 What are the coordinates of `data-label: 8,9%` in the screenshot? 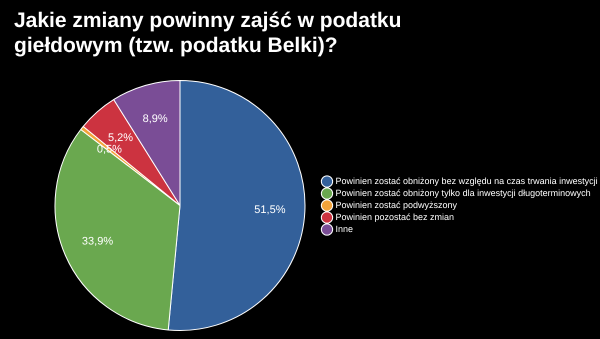 It's located at (155, 119).